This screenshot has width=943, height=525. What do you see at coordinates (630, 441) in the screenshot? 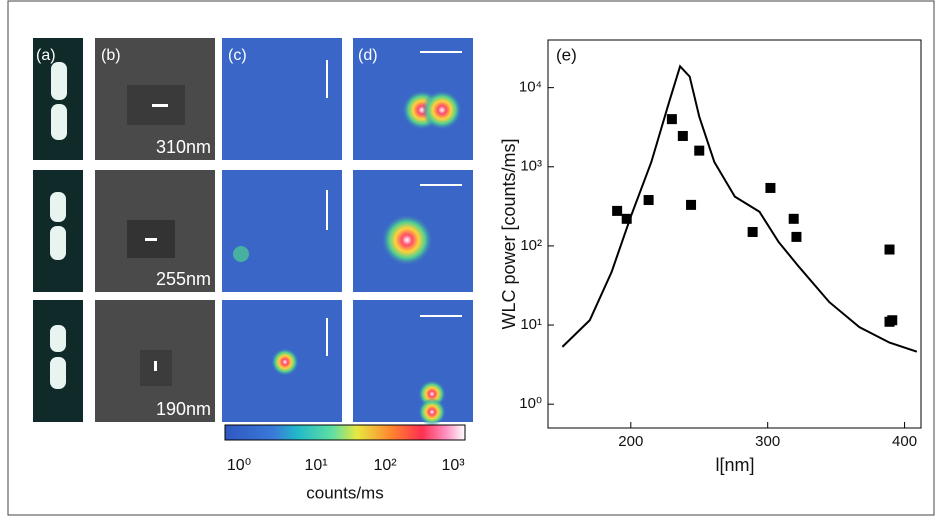
I see `x-tick-label: 200` at bounding box center [630, 441].